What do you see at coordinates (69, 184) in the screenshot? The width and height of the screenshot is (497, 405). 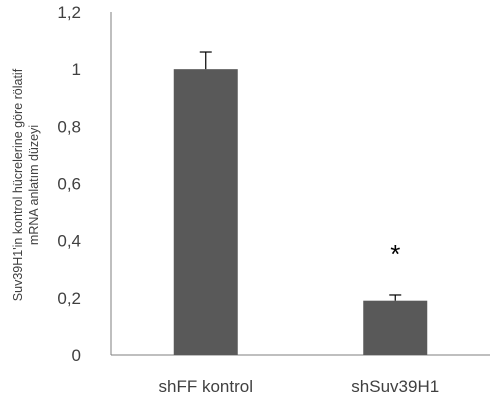 I see `y-tick-label: 0,6` at bounding box center [69, 184].